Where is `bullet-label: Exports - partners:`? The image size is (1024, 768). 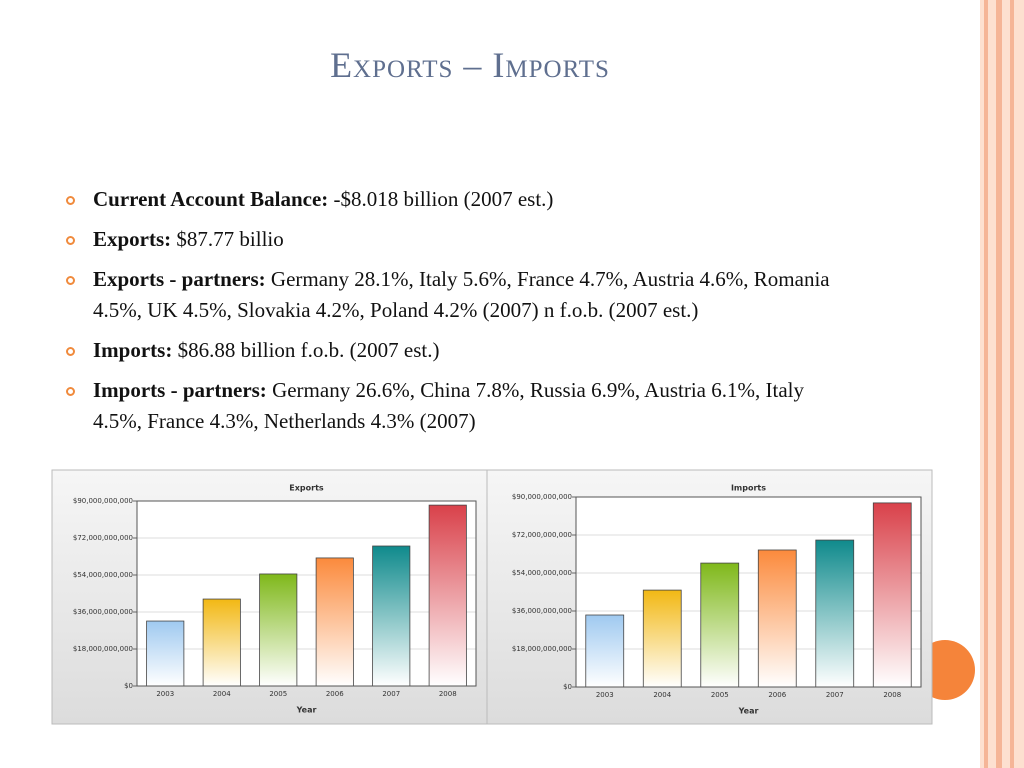
bullet-label: Exports - partners: is located at coordinates (179, 279).